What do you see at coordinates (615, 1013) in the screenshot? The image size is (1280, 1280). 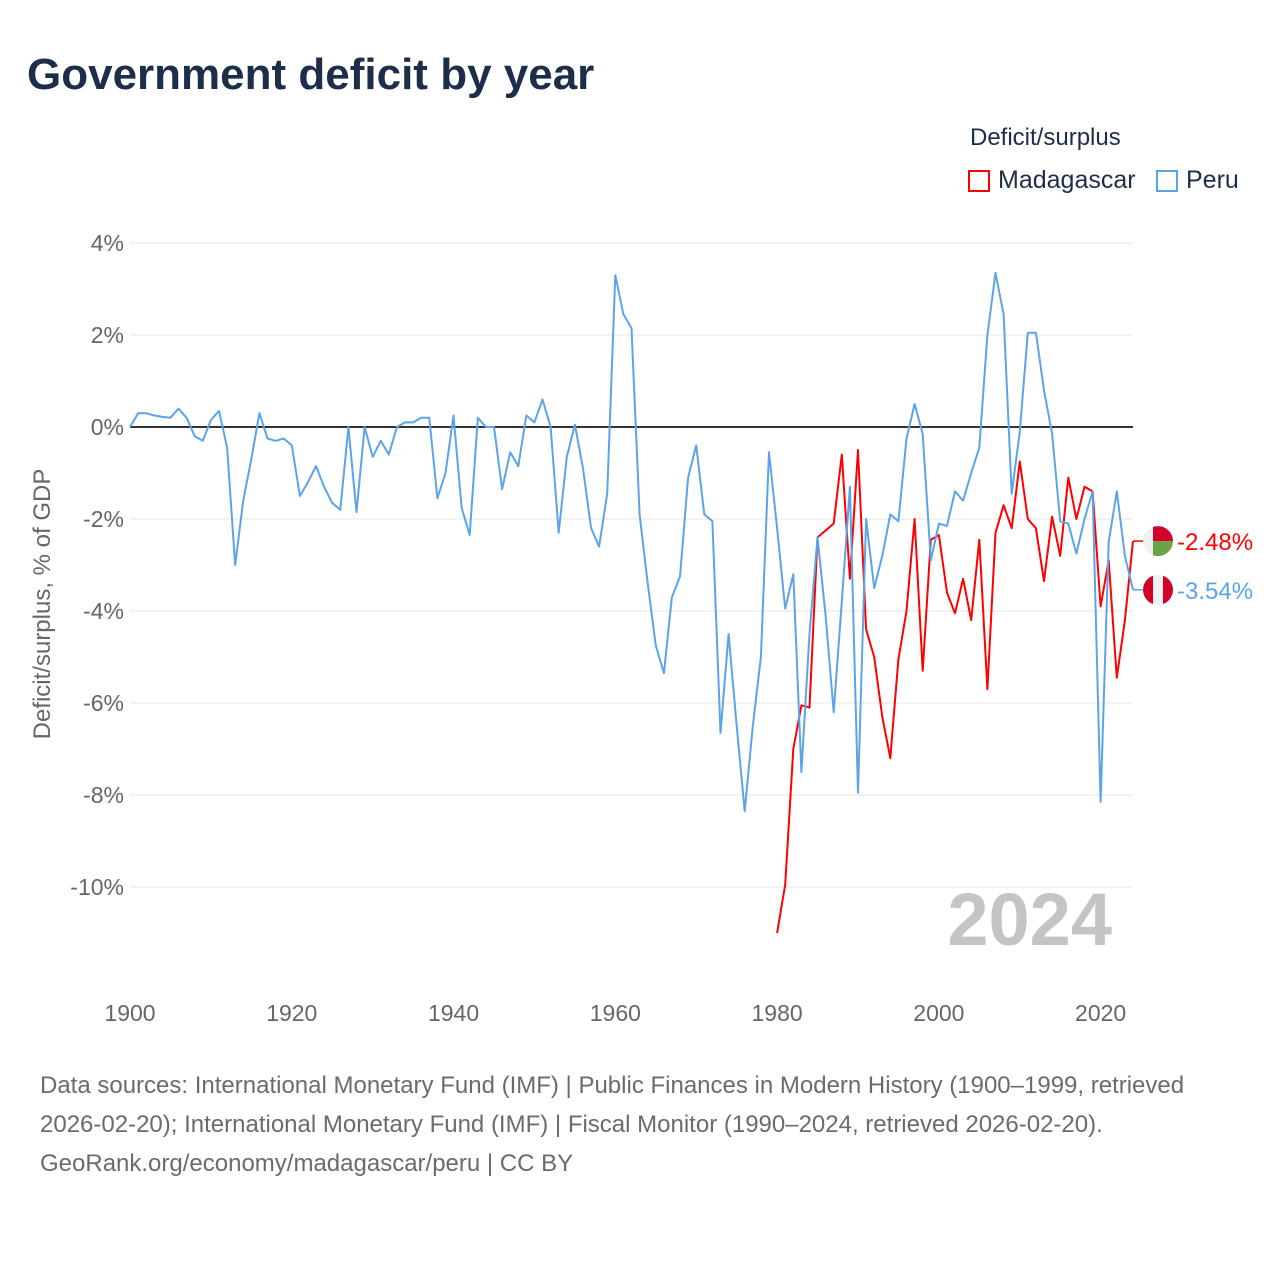 I see `x-tick-label: 1960` at bounding box center [615, 1013].